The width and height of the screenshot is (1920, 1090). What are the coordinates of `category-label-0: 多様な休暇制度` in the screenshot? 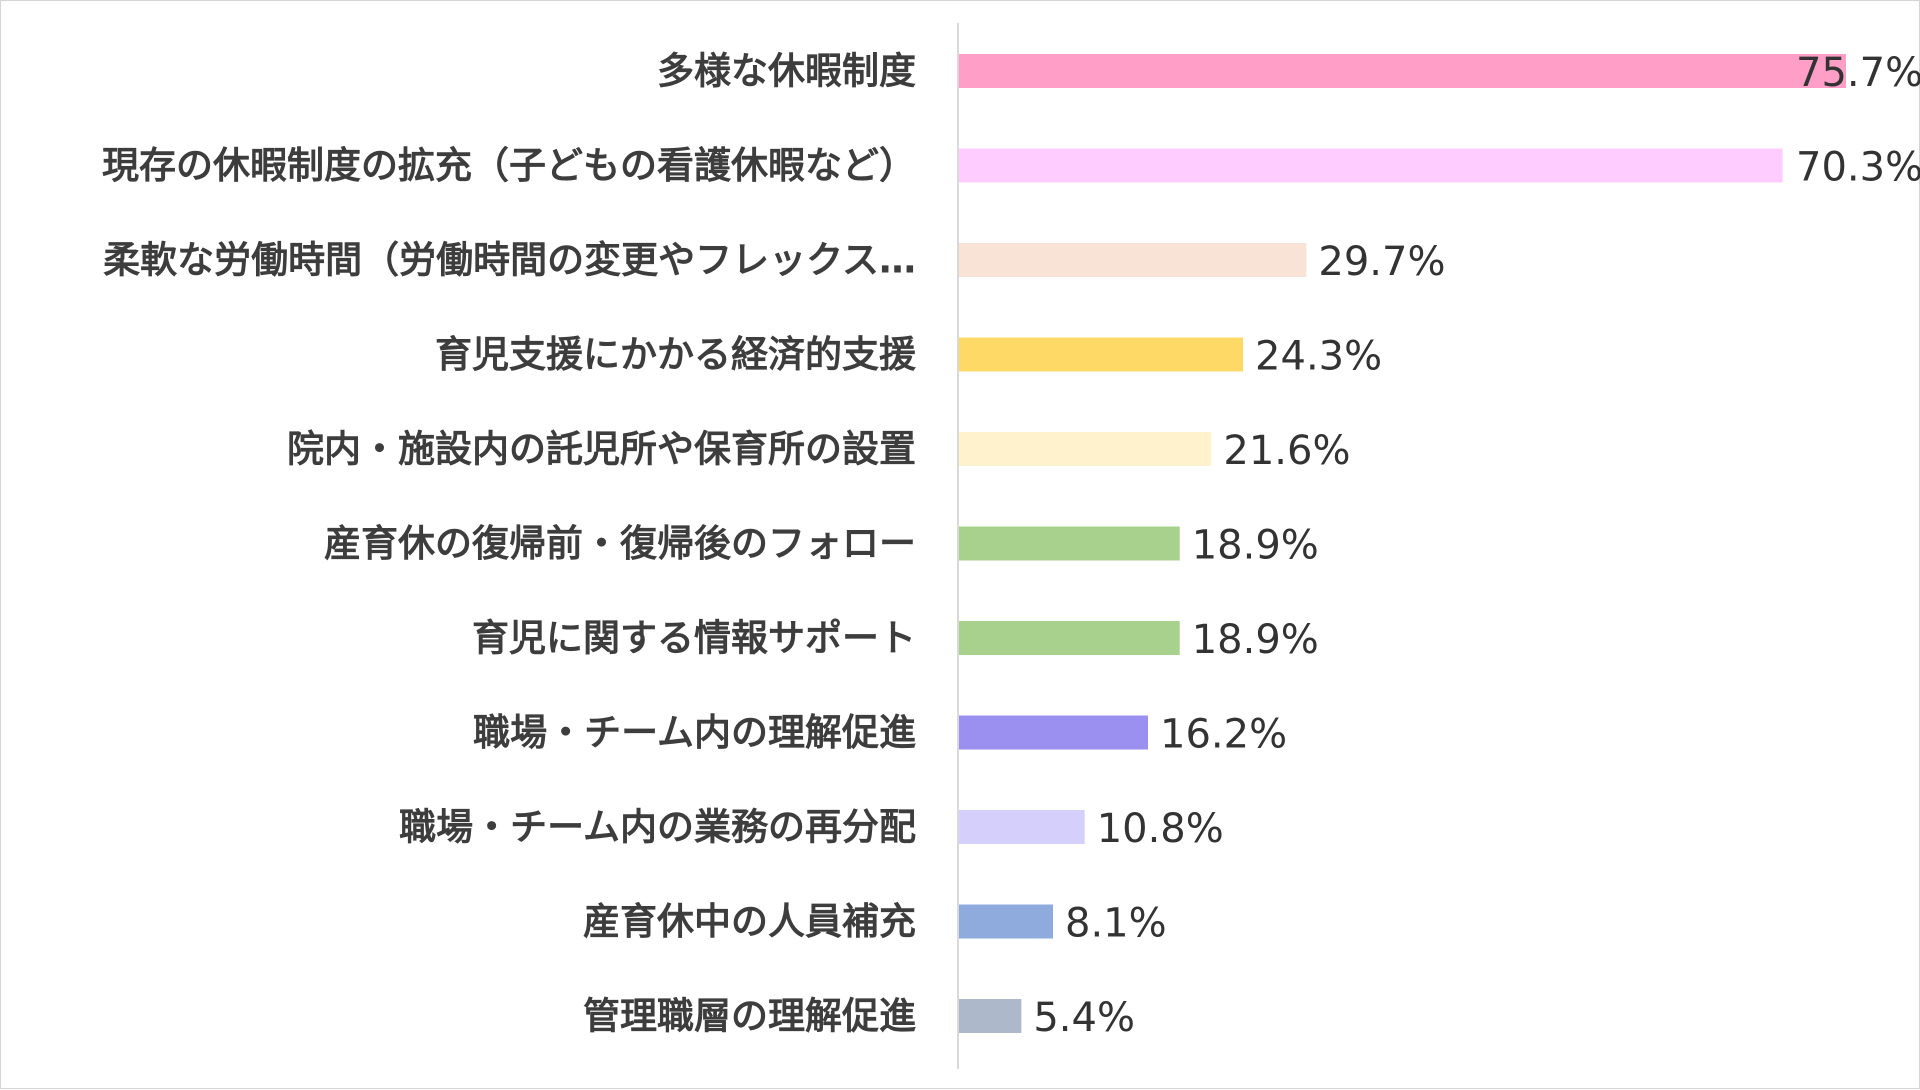 It's located at (786, 71).